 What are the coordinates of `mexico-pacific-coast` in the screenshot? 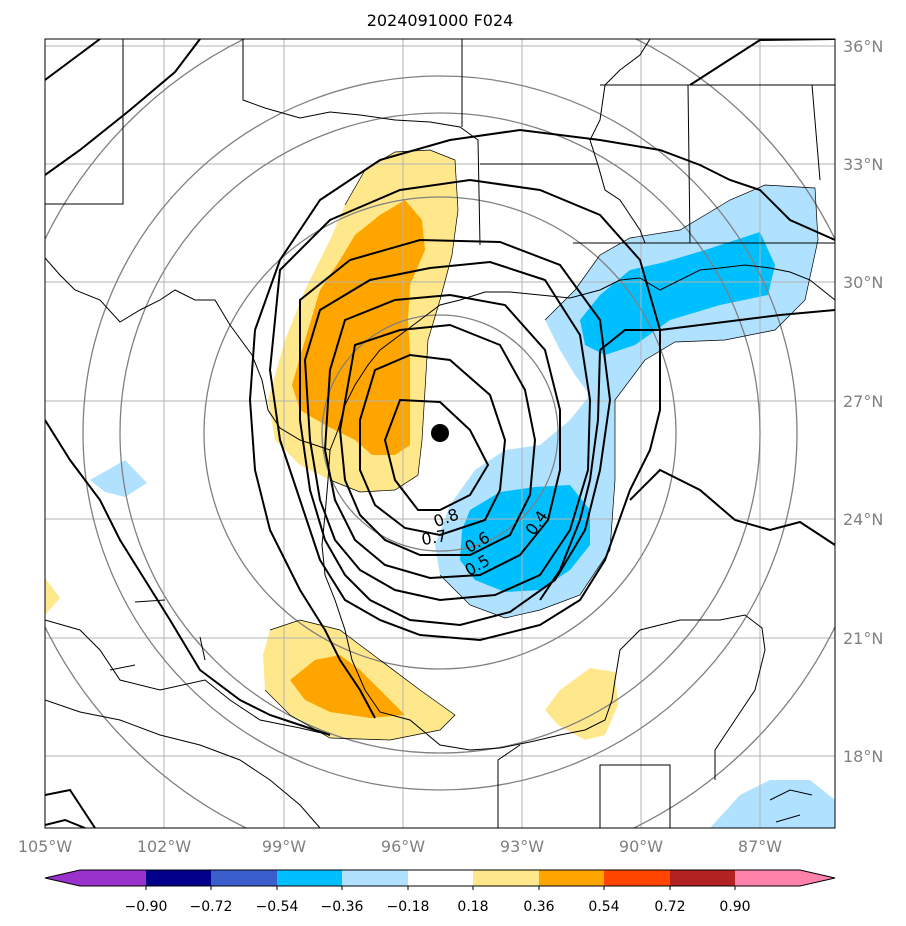 It's located at (183, 763).